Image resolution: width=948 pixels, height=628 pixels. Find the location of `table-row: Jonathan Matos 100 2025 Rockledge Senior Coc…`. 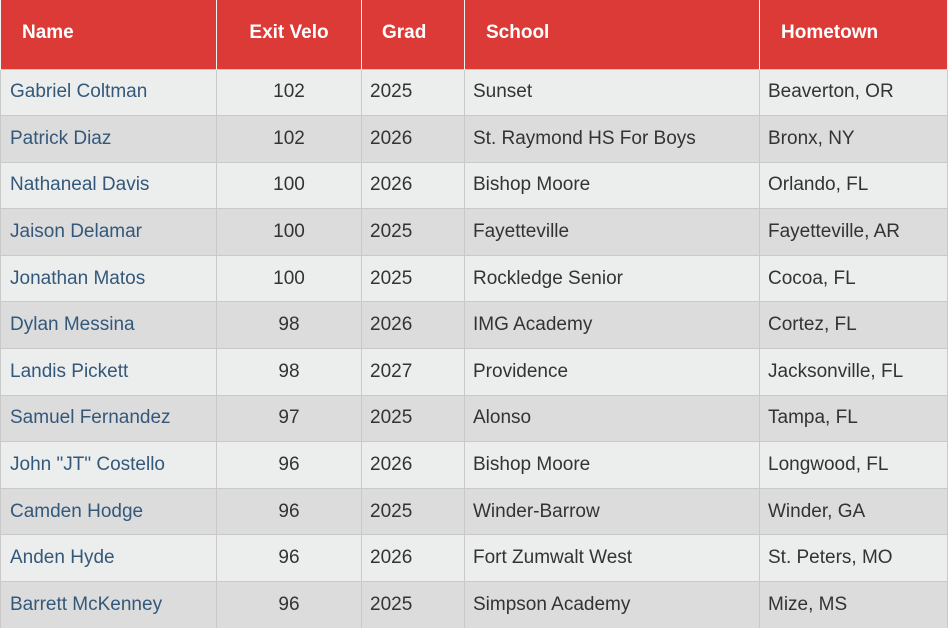

table-row: Jonathan Matos 100 2025 Rockledge Senior Coc… is located at coordinates (474, 278).